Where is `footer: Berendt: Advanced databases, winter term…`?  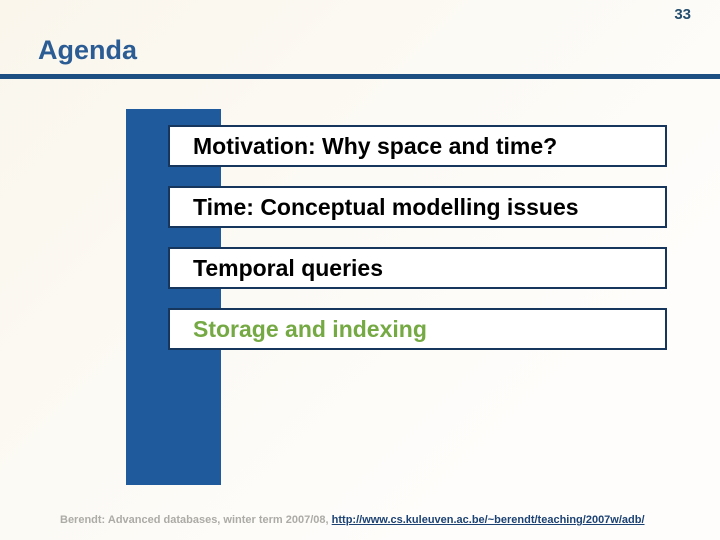 footer: Berendt: Advanced databases, winter term… is located at coordinates (352, 520).